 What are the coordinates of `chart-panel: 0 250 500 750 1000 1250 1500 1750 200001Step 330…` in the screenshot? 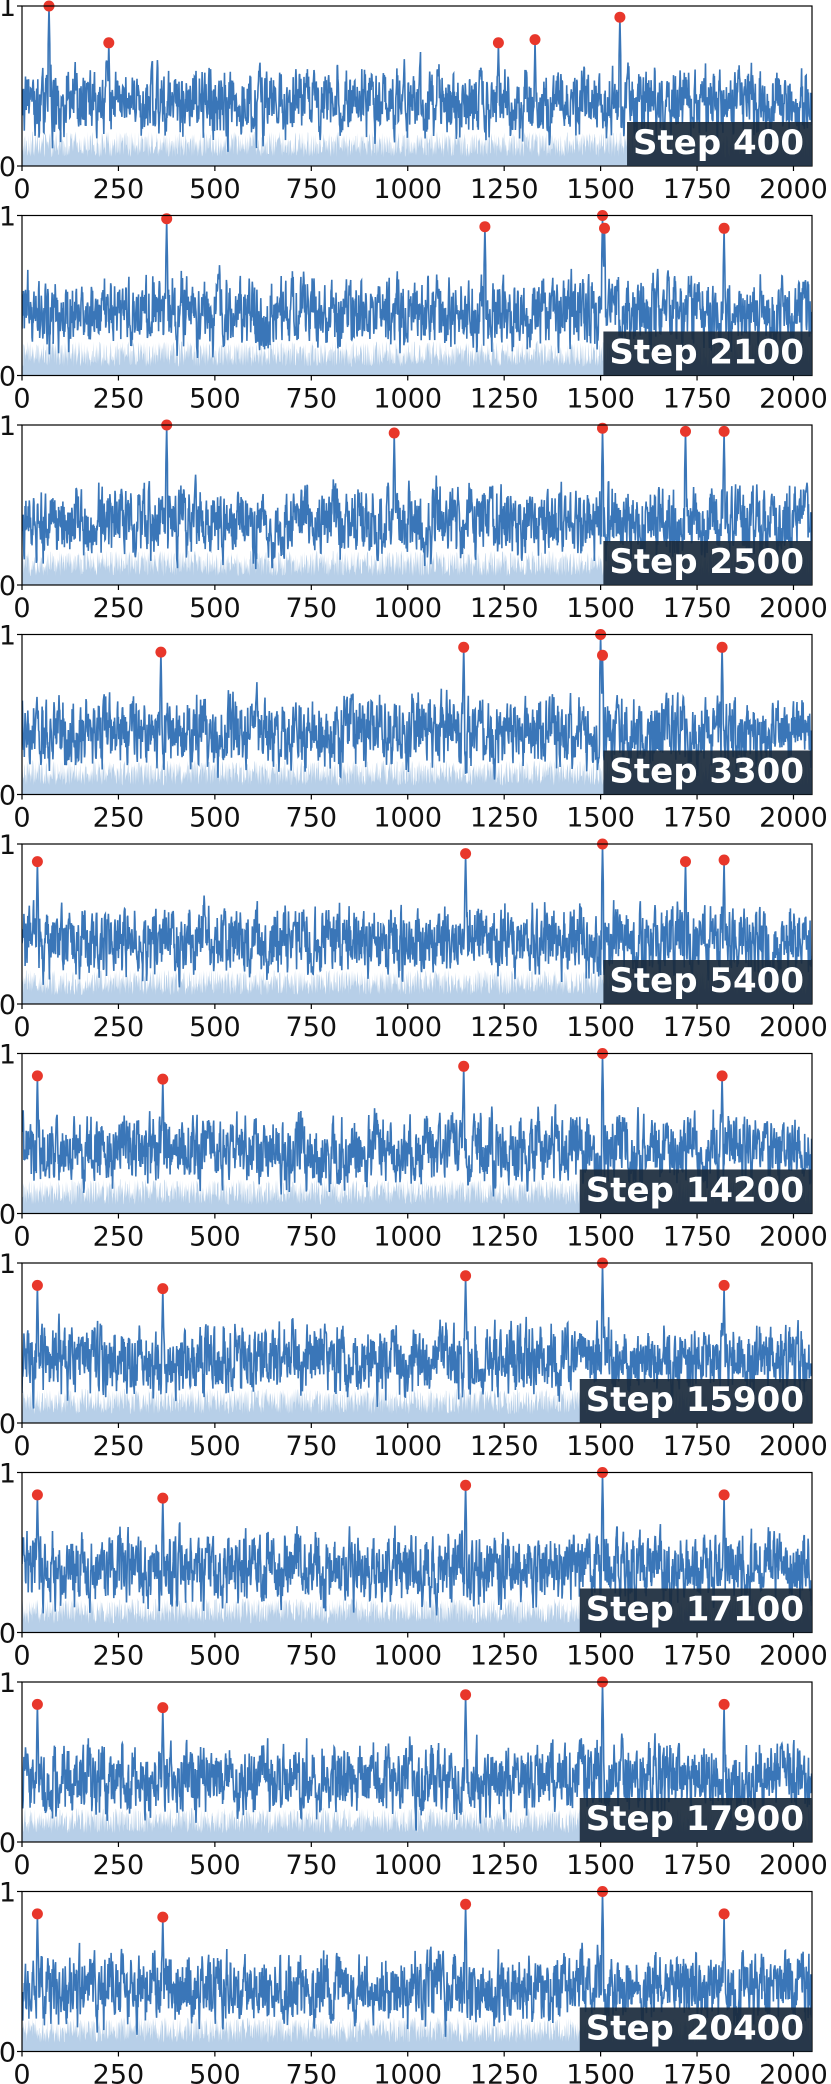 It's located at (414, 727).